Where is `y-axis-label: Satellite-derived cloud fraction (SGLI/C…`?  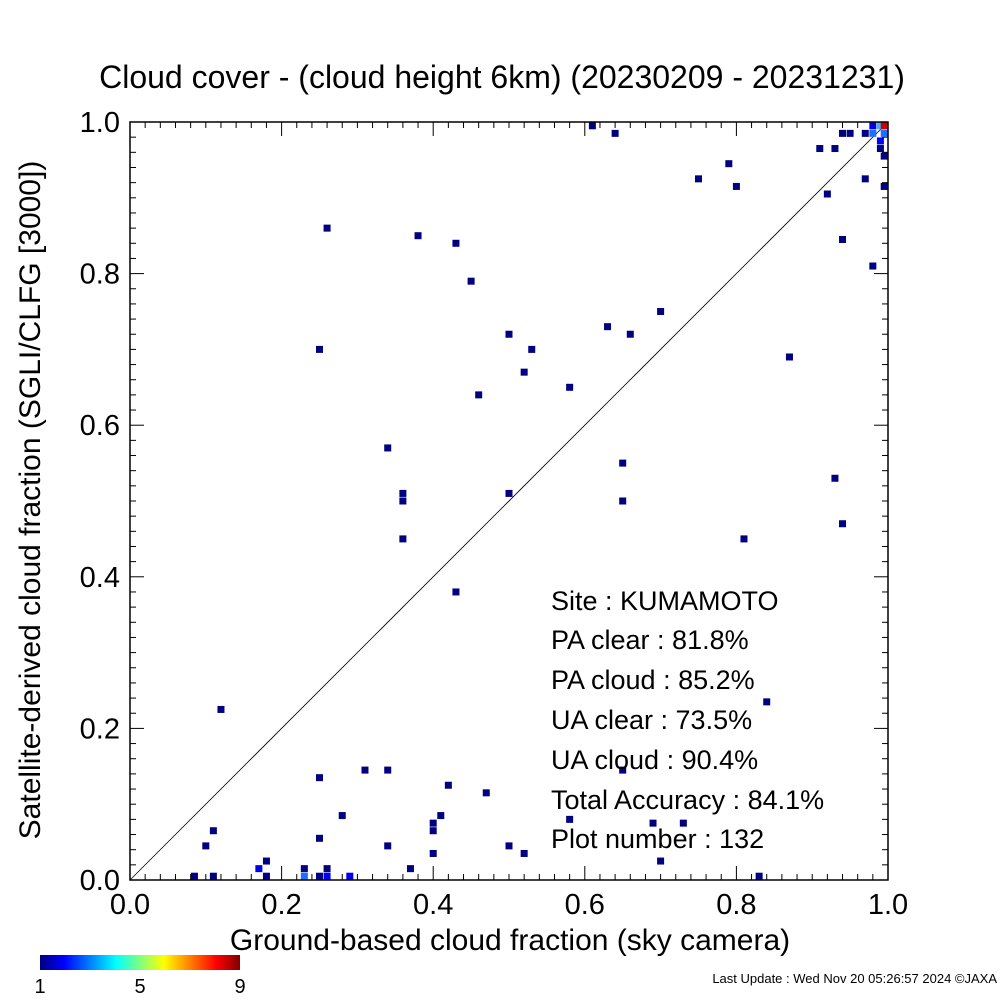
y-axis-label: Satellite-derived cloud fraction (SGLI/C… is located at coordinates (30, 500).